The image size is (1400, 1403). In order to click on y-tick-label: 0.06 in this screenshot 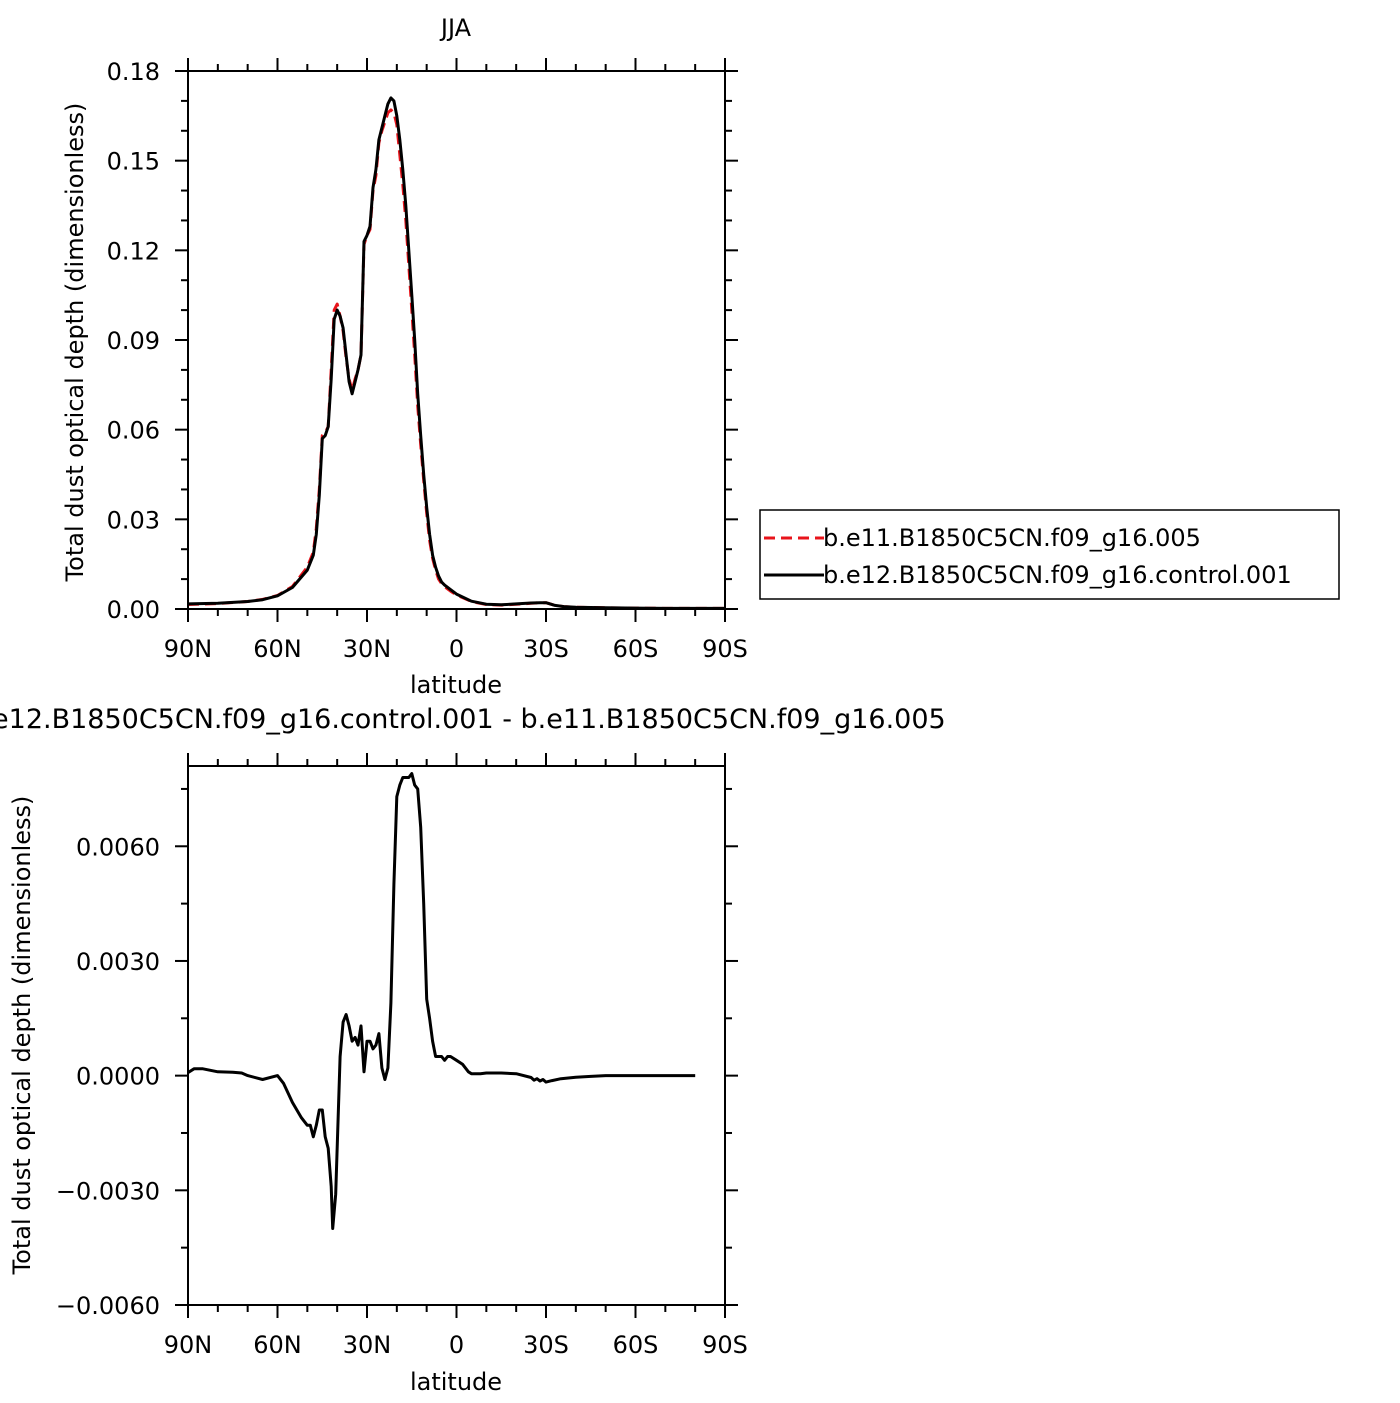, I will do `click(133, 431)`.